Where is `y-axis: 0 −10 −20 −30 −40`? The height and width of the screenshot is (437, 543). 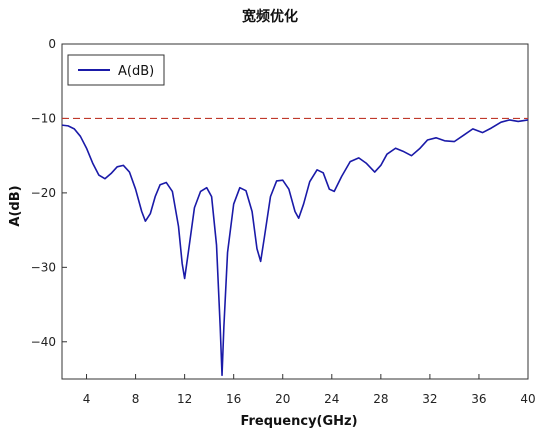 y-axis: 0 −10 −20 −30 −40 is located at coordinates (49, 193).